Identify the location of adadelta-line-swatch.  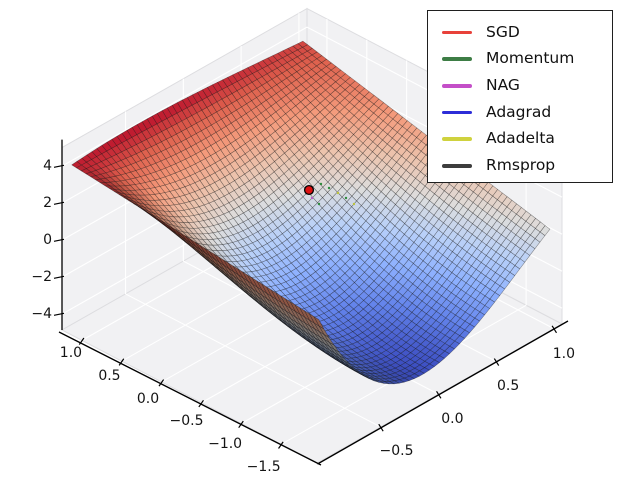
(457, 139).